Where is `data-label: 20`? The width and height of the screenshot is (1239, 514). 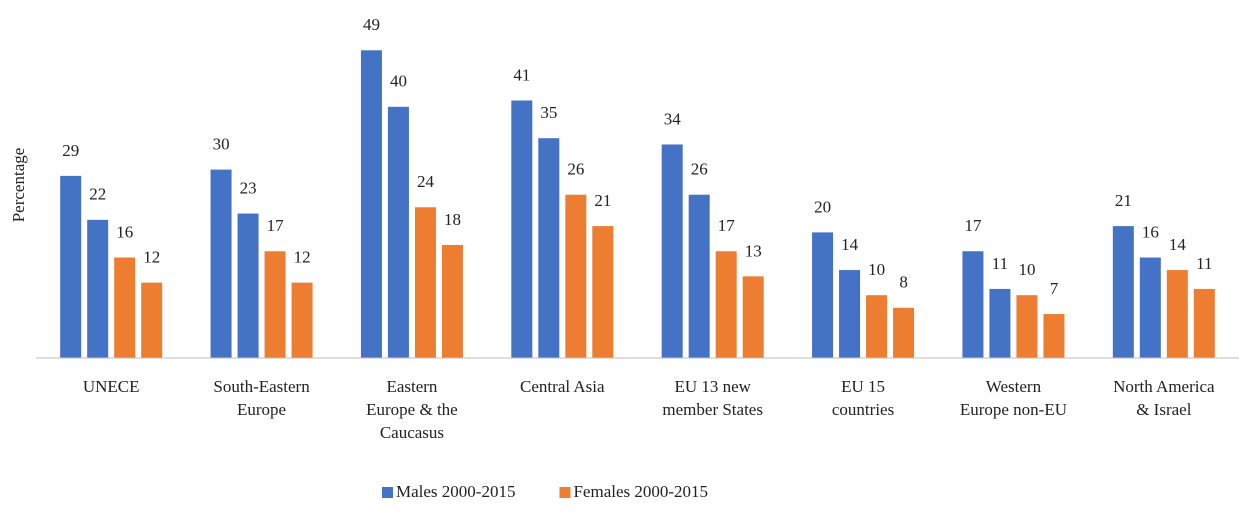
data-label: 20 is located at coordinates (822, 206).